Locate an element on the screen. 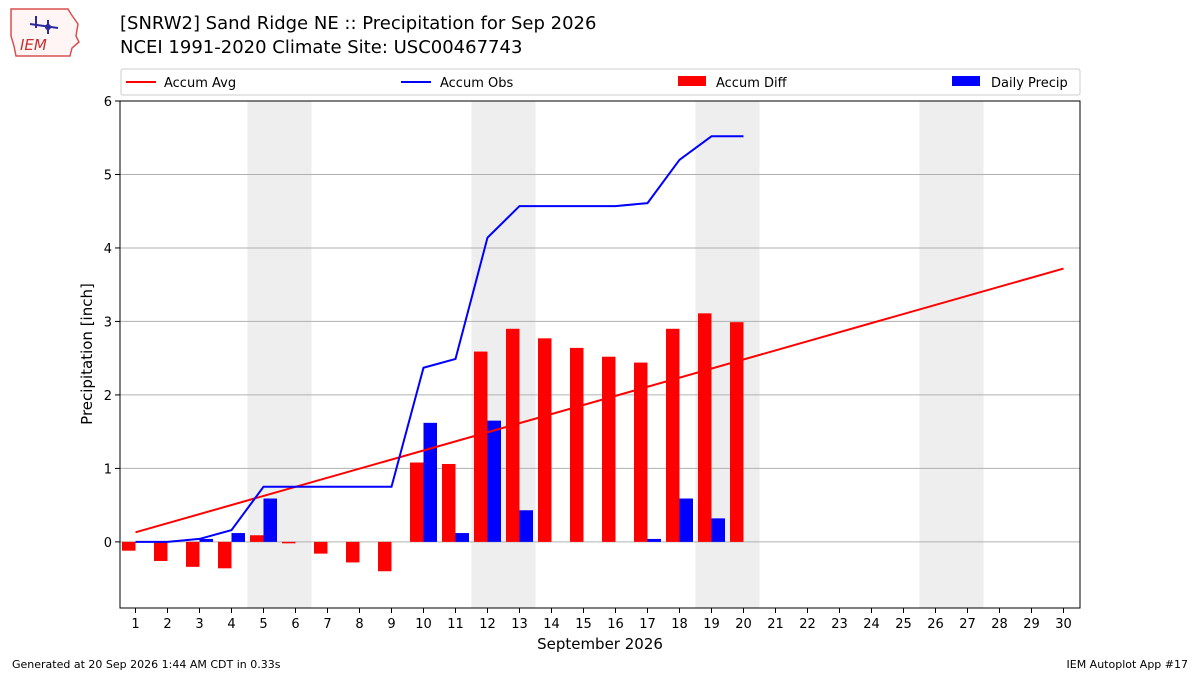  x-tick-label: 23 is located at coordinates (839, 624).